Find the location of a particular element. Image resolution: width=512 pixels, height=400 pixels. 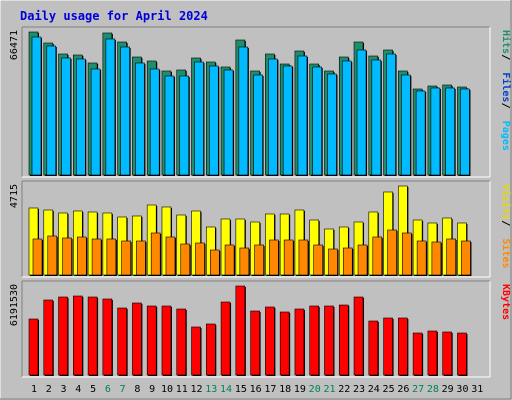

x-tick-17: 17 is located at coordinates (270, 389).